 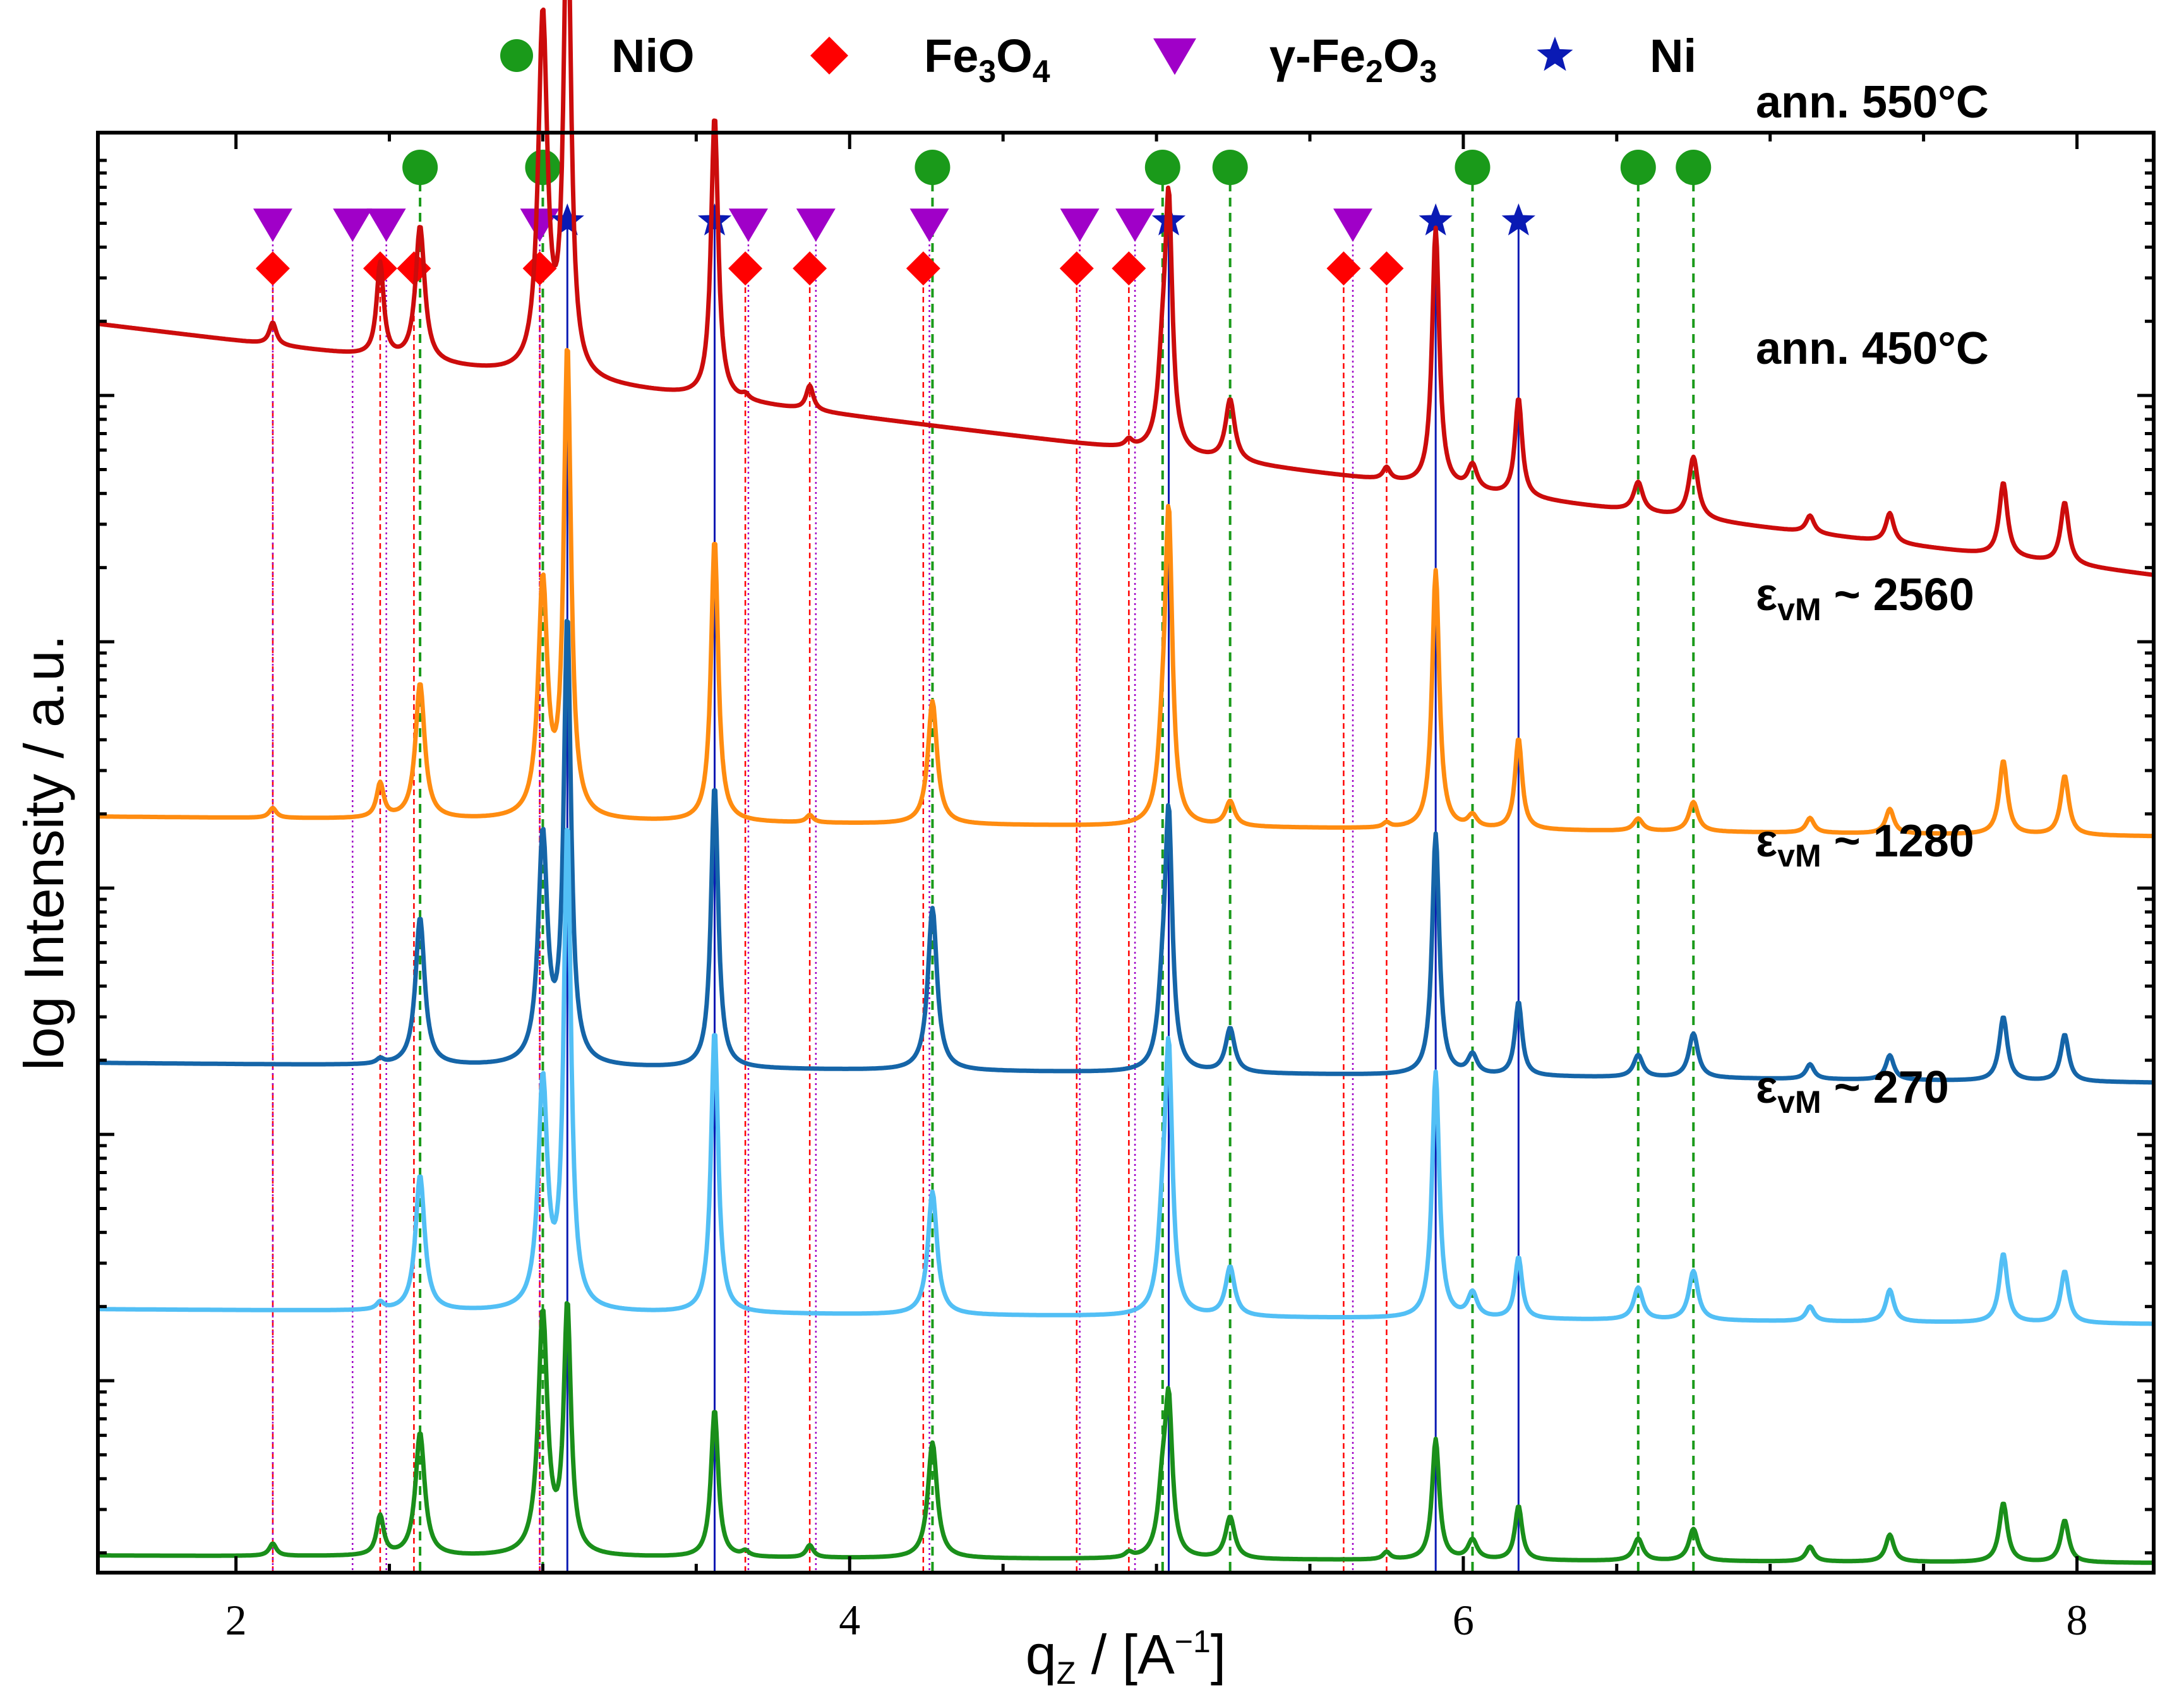 I want to click on legend-NiO-marker, so click(x=516, y=55).